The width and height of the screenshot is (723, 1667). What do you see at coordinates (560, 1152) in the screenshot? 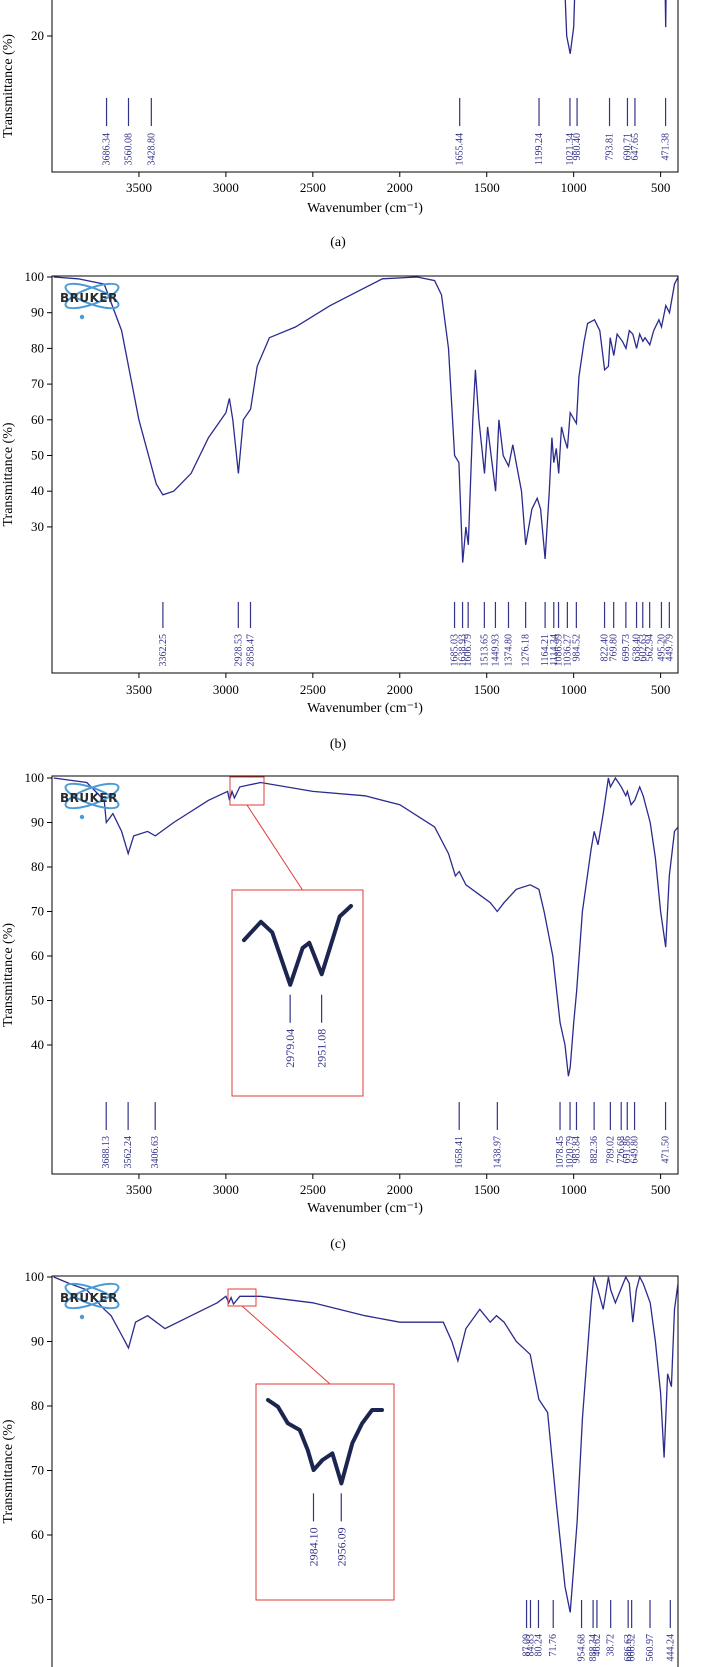
I see `peak-label: 1078.45` at bounding box center [560, 1152].